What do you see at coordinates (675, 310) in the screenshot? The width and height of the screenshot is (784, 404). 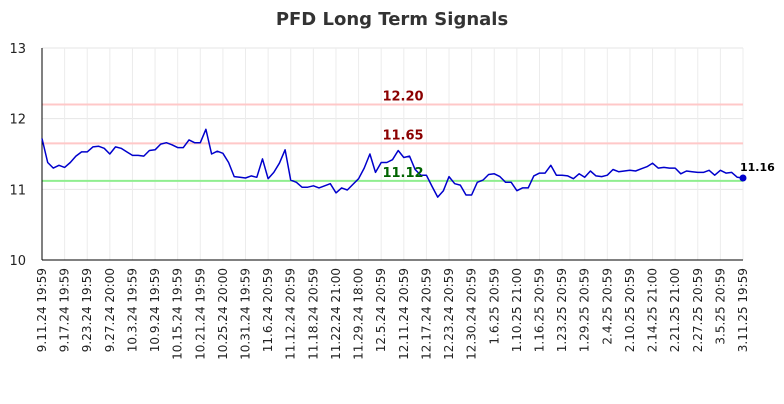 I see `x-tick-label: 2.21.25 21:00` at bounding box center [675, 310].